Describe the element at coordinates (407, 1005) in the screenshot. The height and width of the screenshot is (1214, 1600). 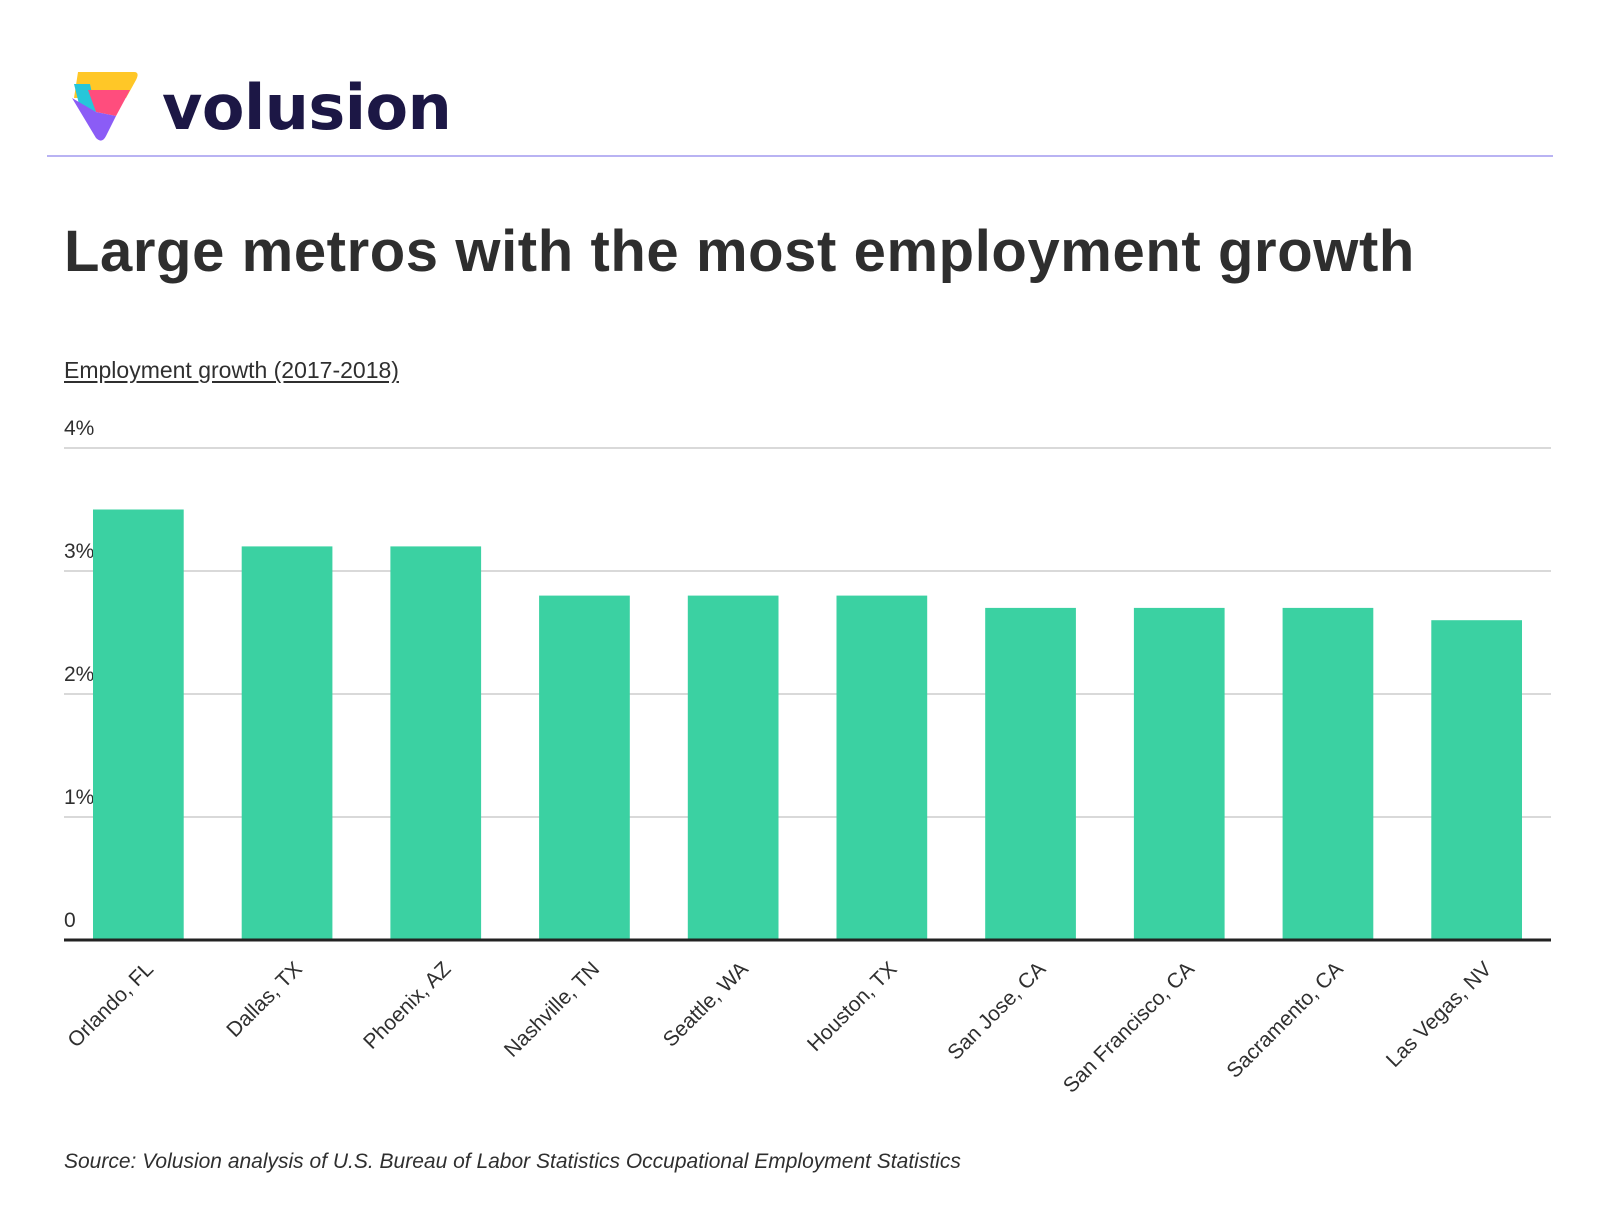
I see `x-tick-label: Phoenix, AZ` at that location.